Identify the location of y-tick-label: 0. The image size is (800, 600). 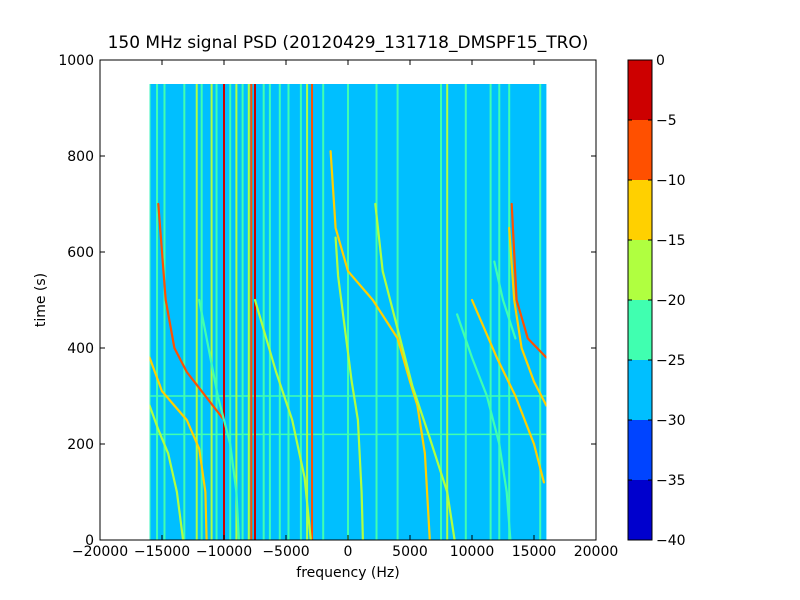
(89, 541).